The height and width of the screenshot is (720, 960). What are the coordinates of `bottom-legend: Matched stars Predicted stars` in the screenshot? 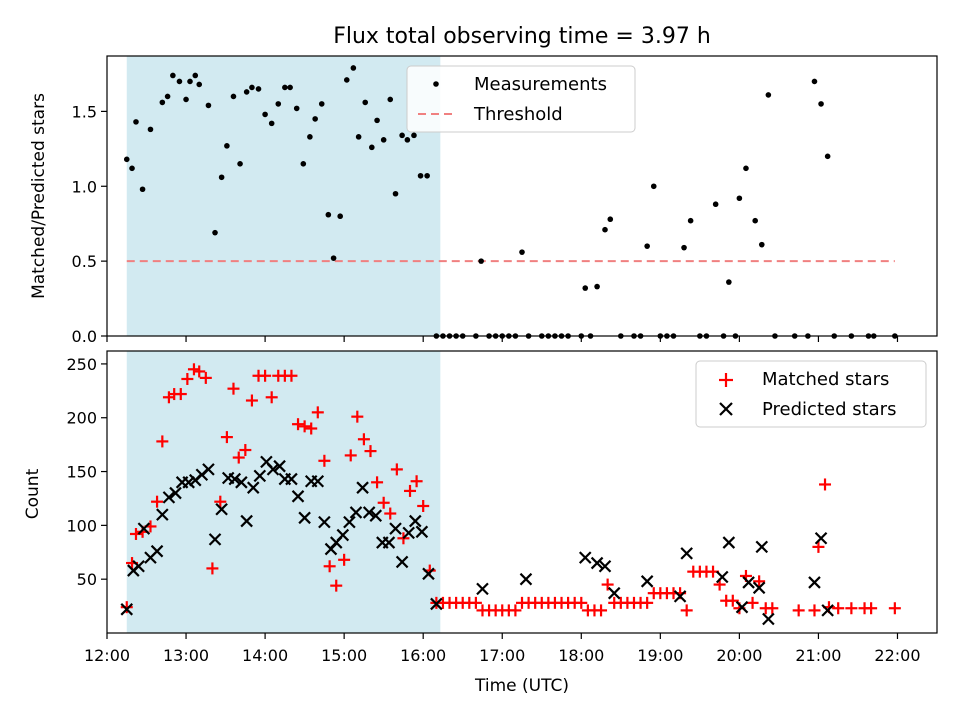 It's located at (811, 394).